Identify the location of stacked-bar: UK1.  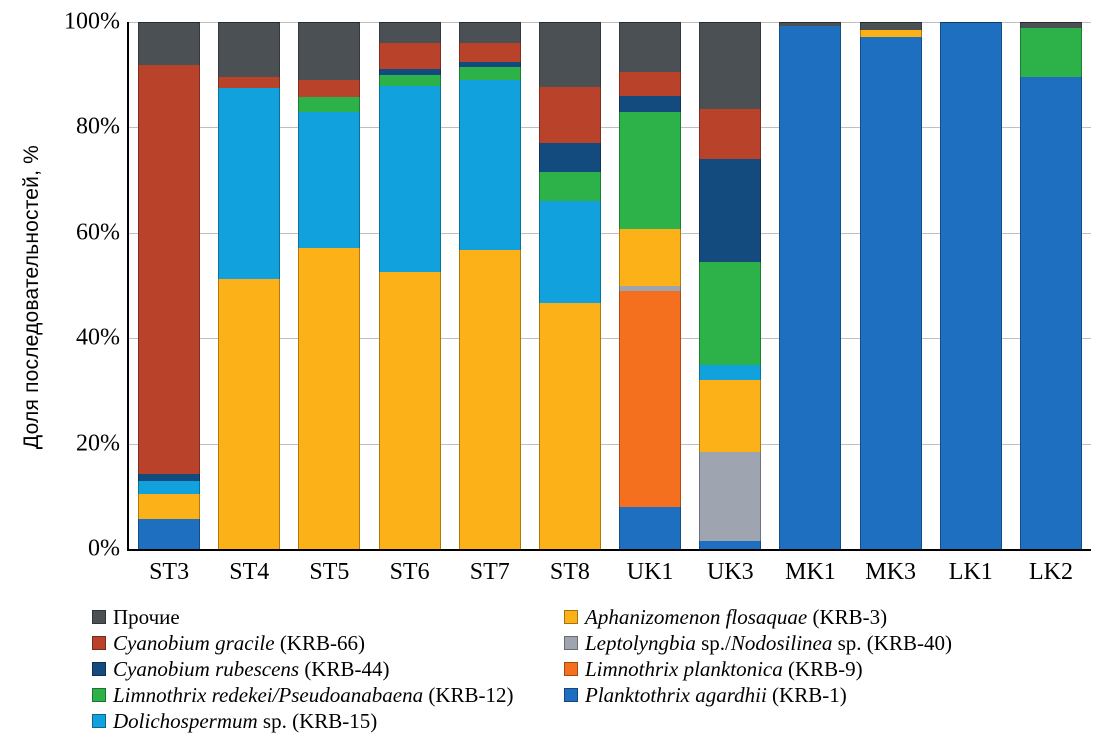
(650, 303).